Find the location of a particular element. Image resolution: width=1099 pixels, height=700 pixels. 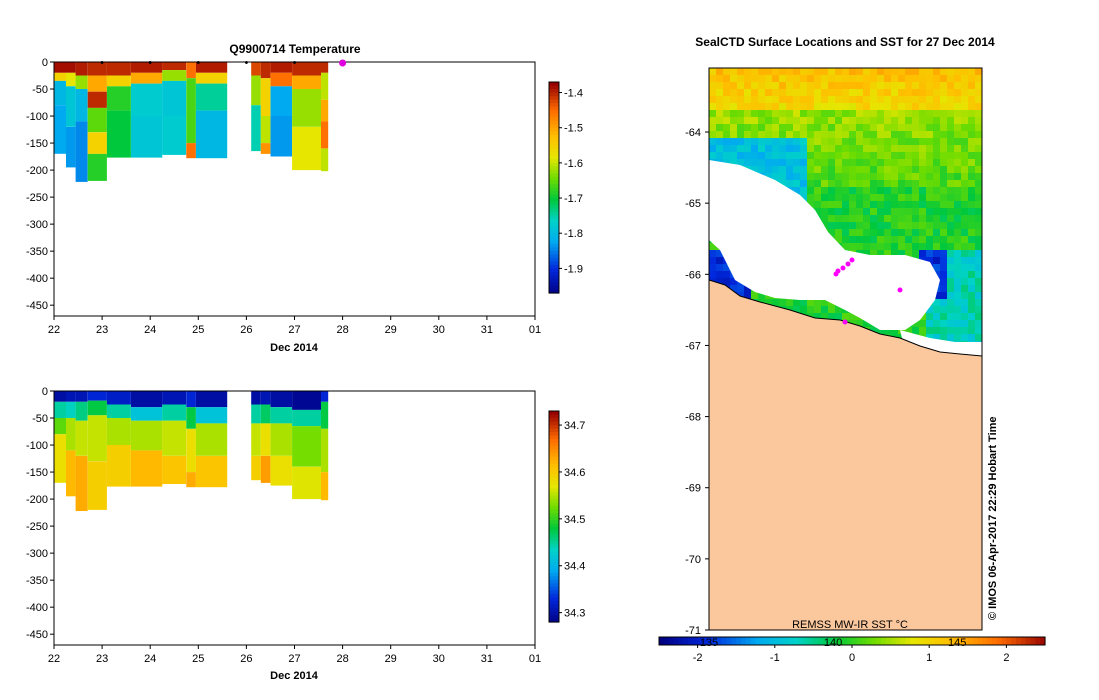

seal-location-dot is located at coordinates (843, 268).